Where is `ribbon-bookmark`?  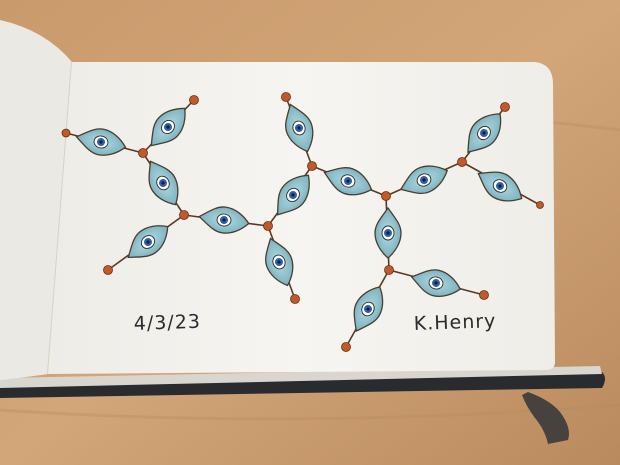
ribbon-bookmark is located at coordinates (545, 418).